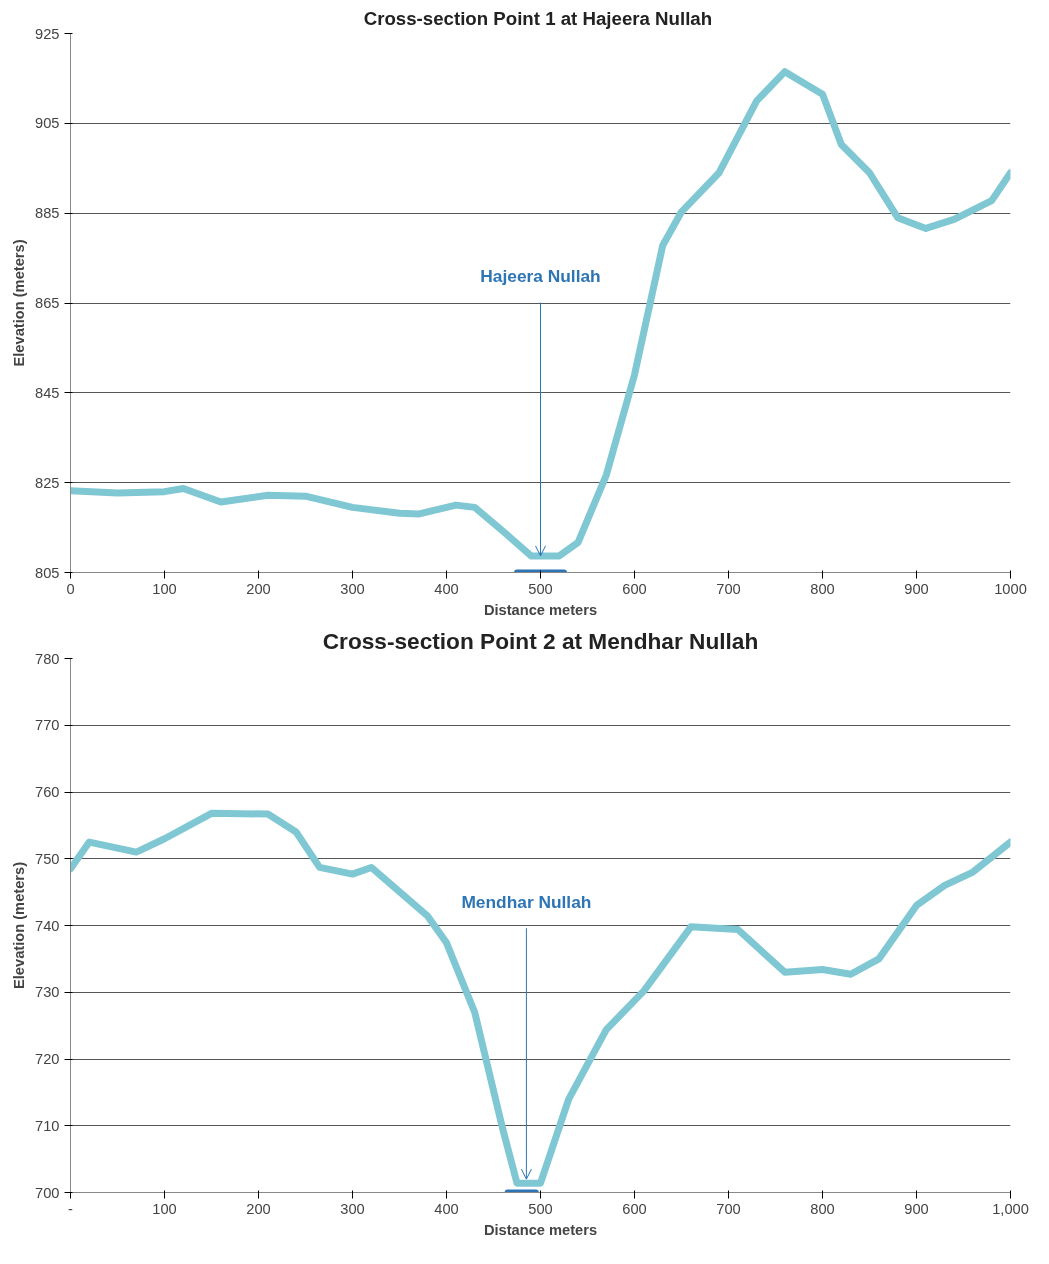 The height and width of the screenshot is (1264, 1049). What do you see at coordinates (47, 1192) in the screenshot?
I see `y-tick-label: 700` at bounding box center [47, 1192].